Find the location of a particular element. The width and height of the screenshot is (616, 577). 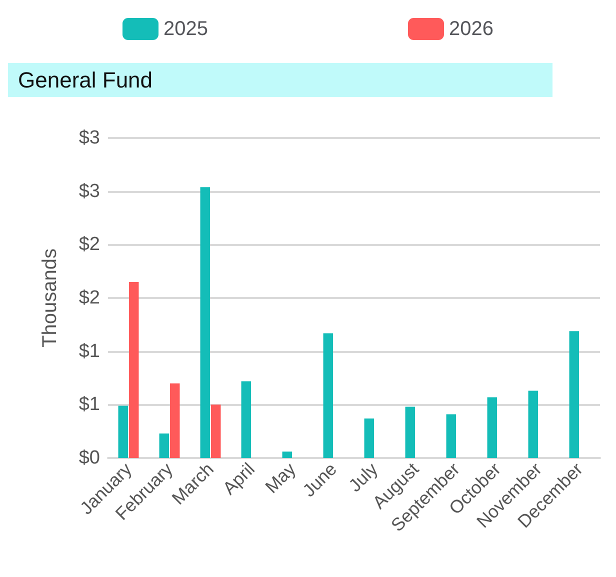

chart-title: General Fund is located at coordinates (85, 80).